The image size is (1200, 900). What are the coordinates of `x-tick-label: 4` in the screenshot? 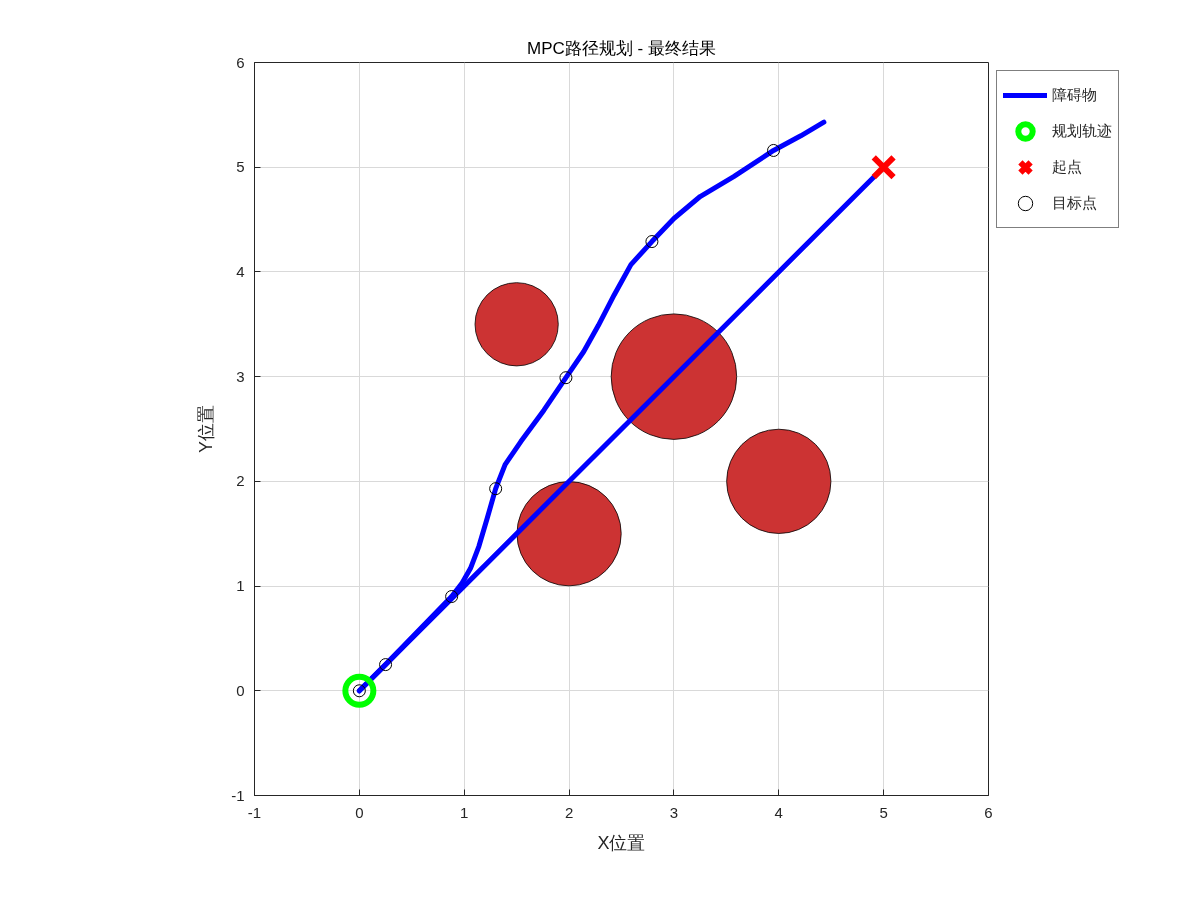 It's located at (778, 812).